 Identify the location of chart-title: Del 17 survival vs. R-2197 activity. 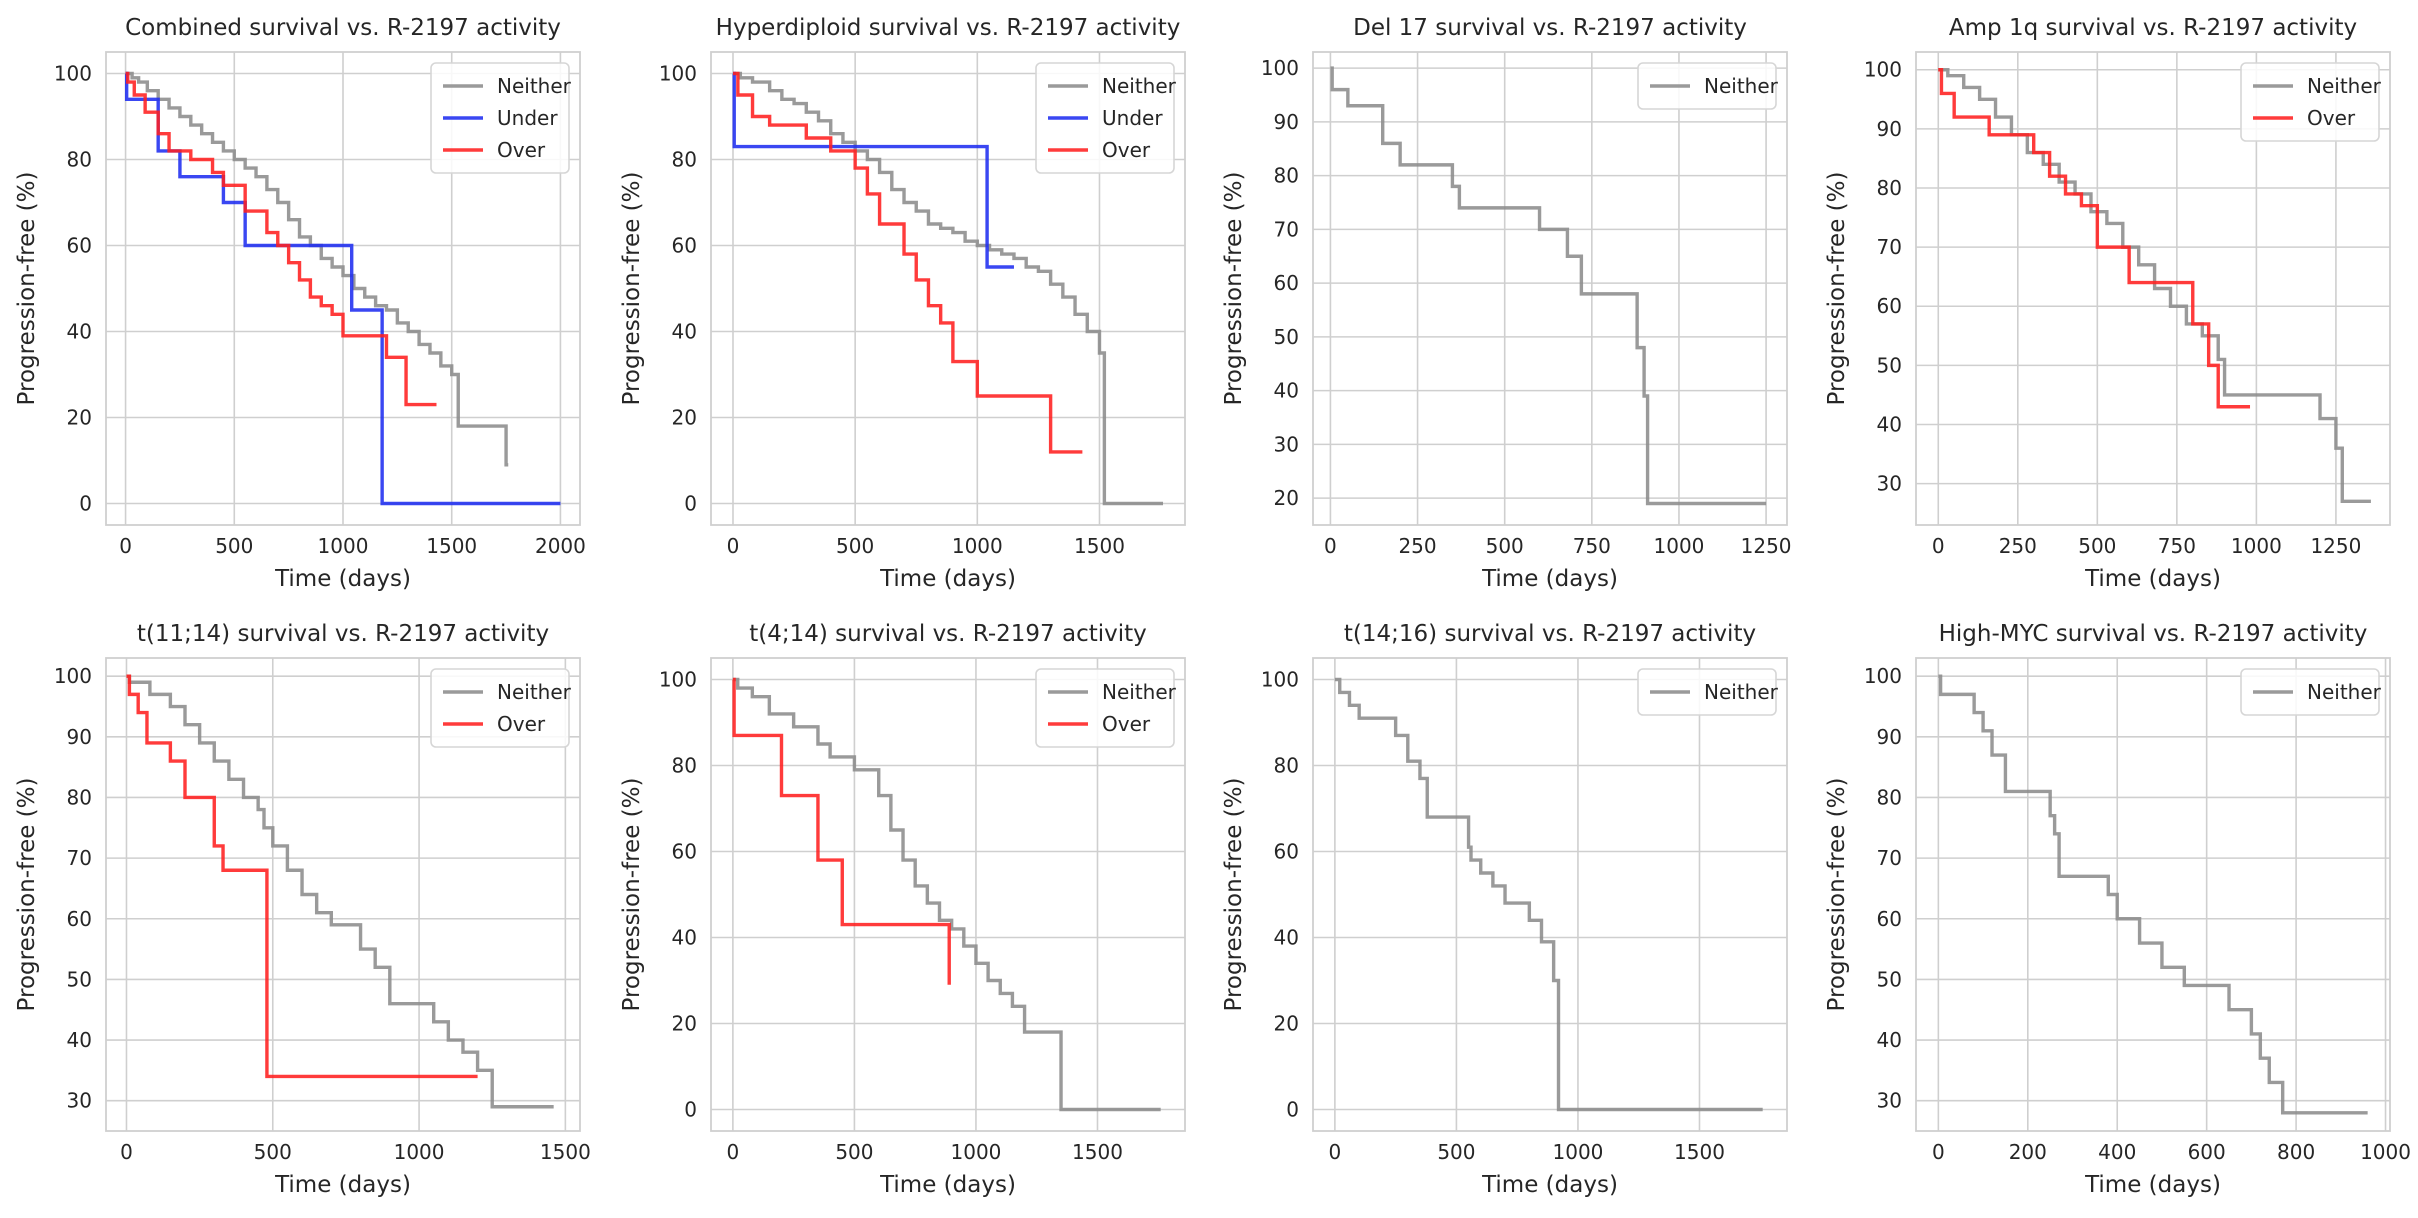
(1550, 28).